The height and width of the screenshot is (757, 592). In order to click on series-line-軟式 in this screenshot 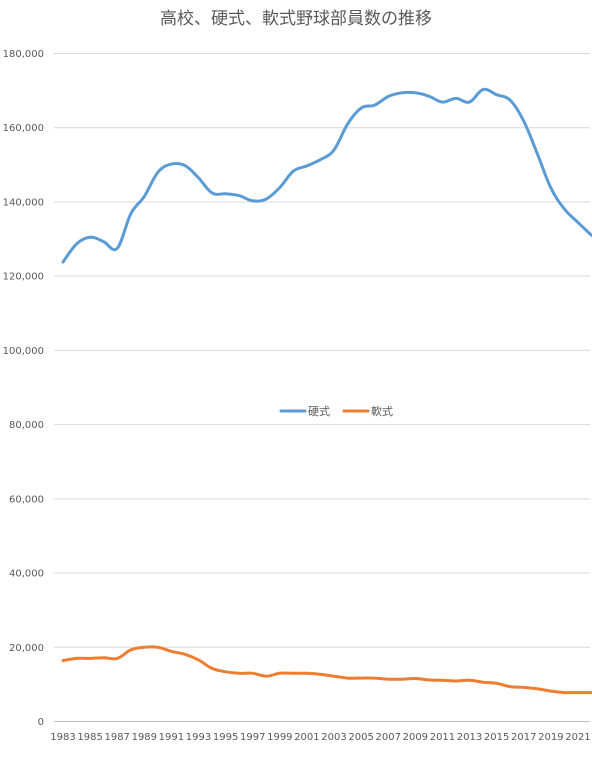, I will do `click(326, 670)`.